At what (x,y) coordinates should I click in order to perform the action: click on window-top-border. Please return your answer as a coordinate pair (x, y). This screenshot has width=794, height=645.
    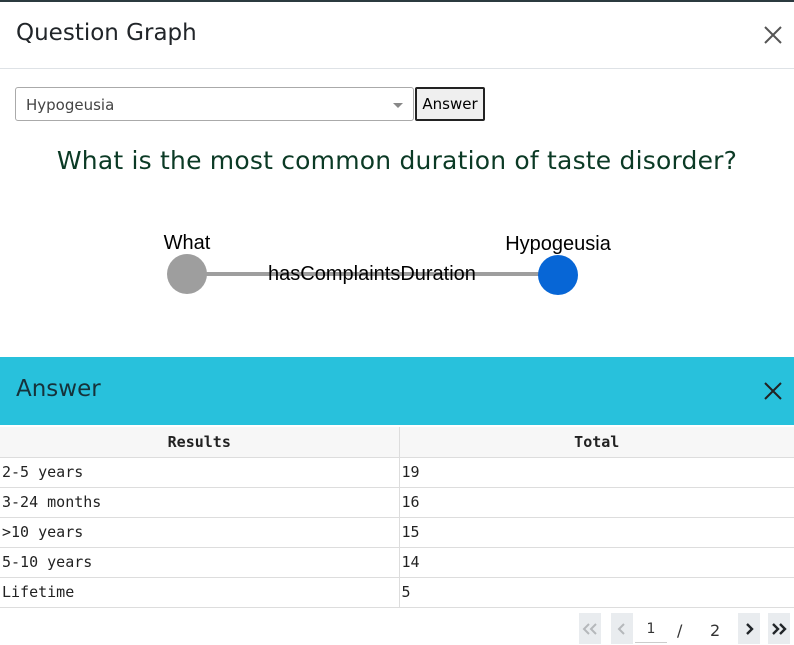
    Looking at the image, I should click on (397, 1).